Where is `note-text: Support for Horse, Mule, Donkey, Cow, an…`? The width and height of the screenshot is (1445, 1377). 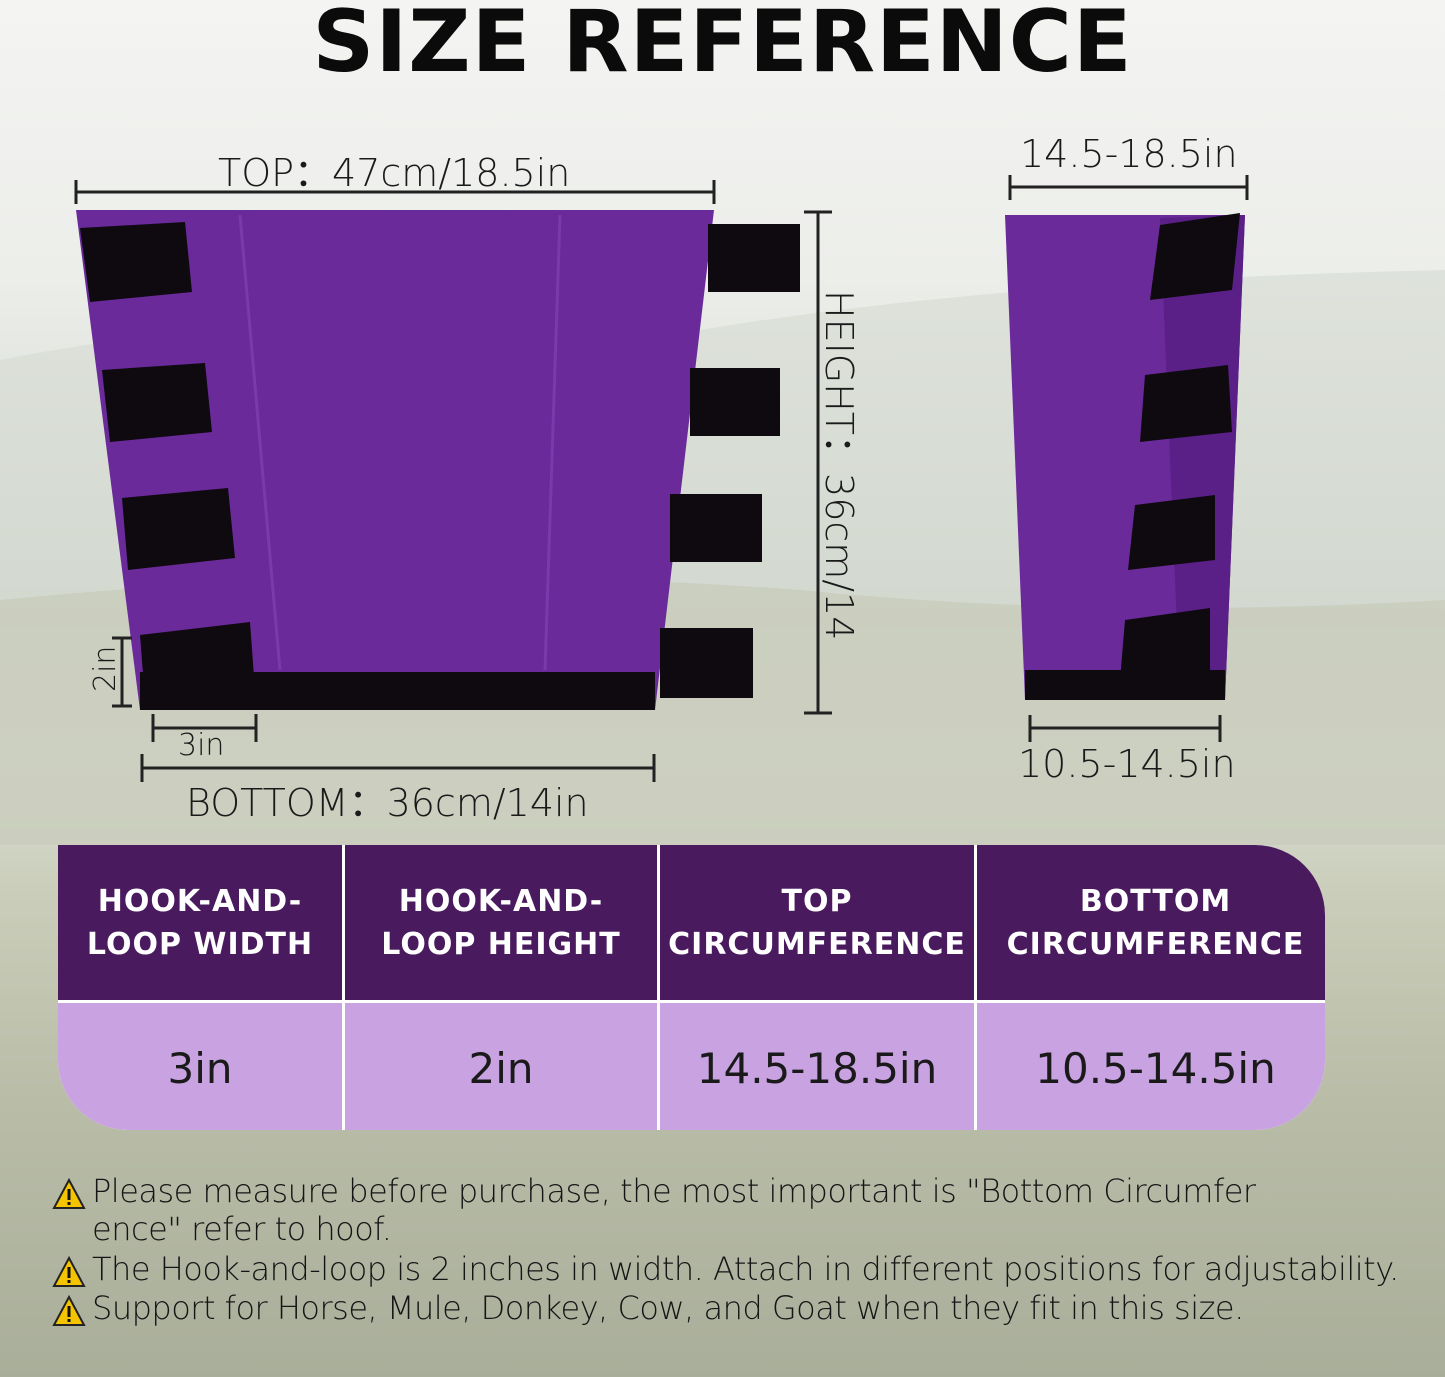
note-text: Support for Horse, Mule, Donkey, Cow, an… is located at coordinates (668, 1308).